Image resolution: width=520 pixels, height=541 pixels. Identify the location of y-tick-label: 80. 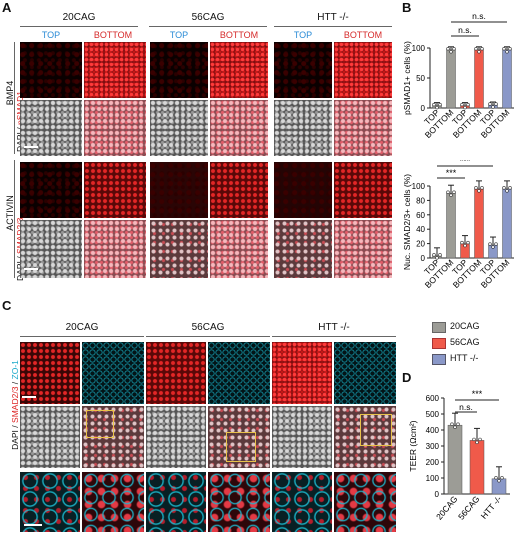
(420, 200).